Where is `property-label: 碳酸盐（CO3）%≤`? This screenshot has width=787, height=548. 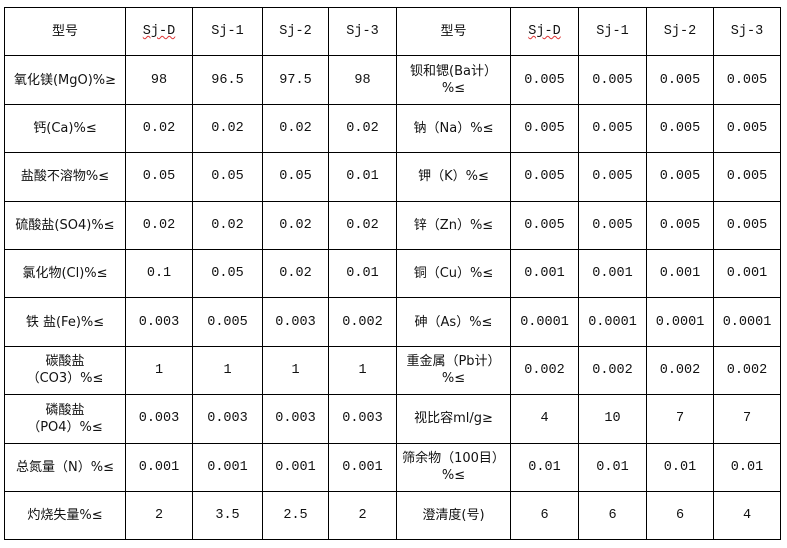 property-label: 碳酸盐（CO3）%≤ is located at coordinates (65, 370).